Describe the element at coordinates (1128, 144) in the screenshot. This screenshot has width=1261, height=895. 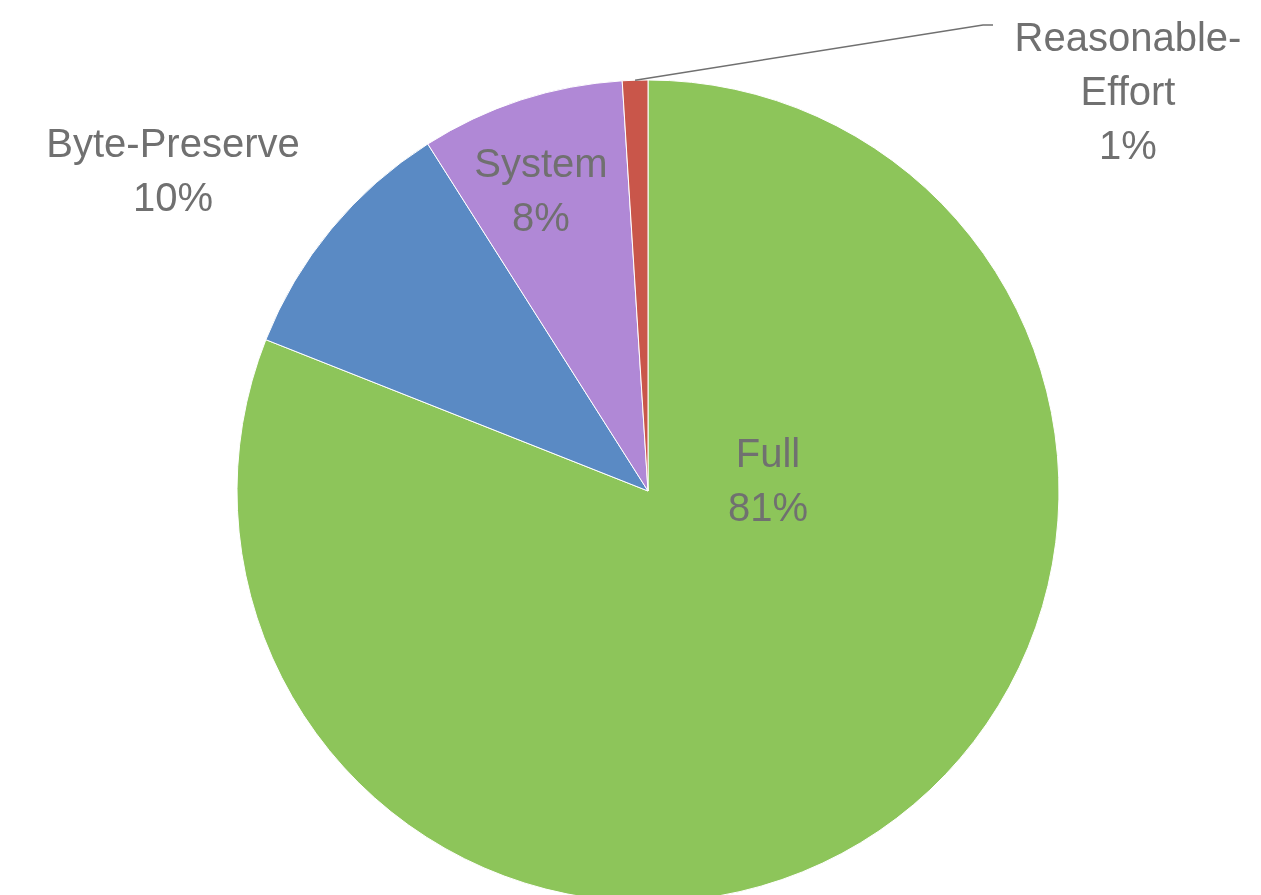
I see `data-label: 1%` at that location.